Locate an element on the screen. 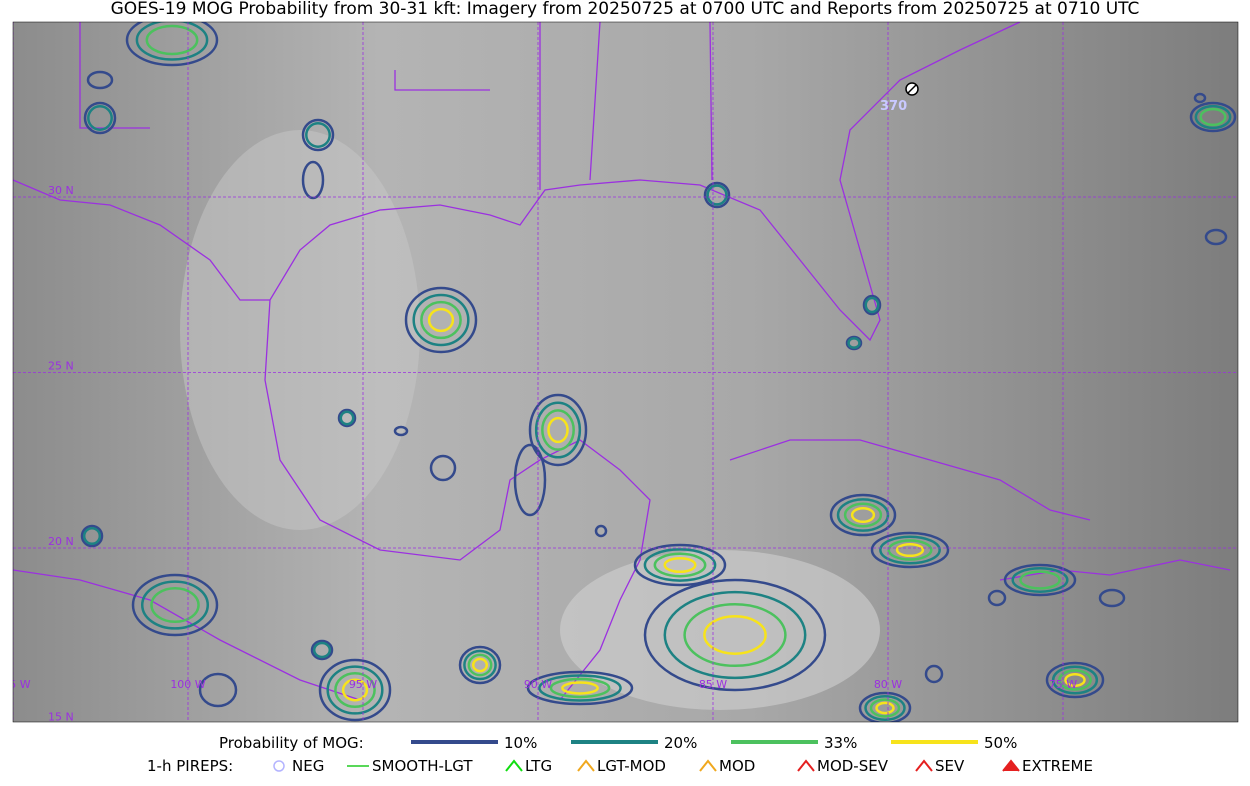  legend-label: EXTREME is located at coordinates (1057, 766).